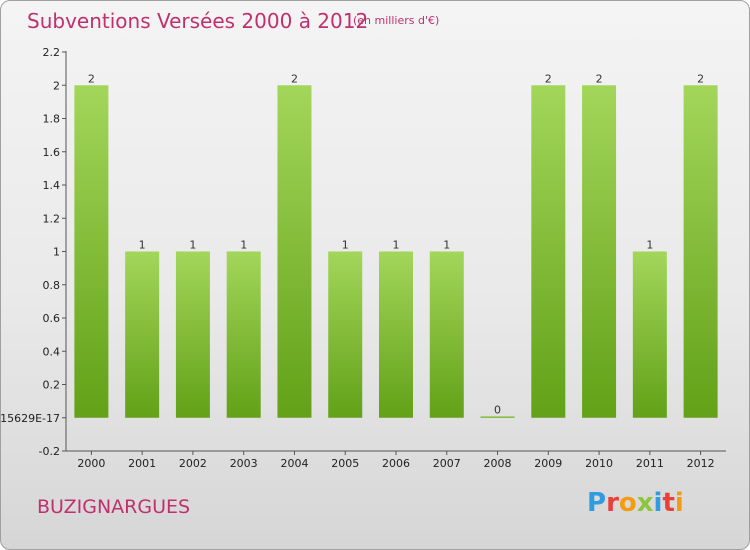  Describe the element at coordinates (52, 385) in the screenshot. I see `y-tick-label: 0.2` at that location.